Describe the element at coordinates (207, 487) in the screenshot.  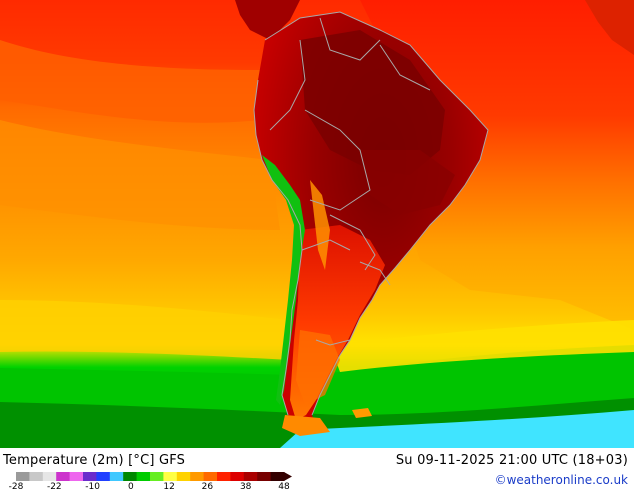
I see `color-scale-tick: 26` at that location.